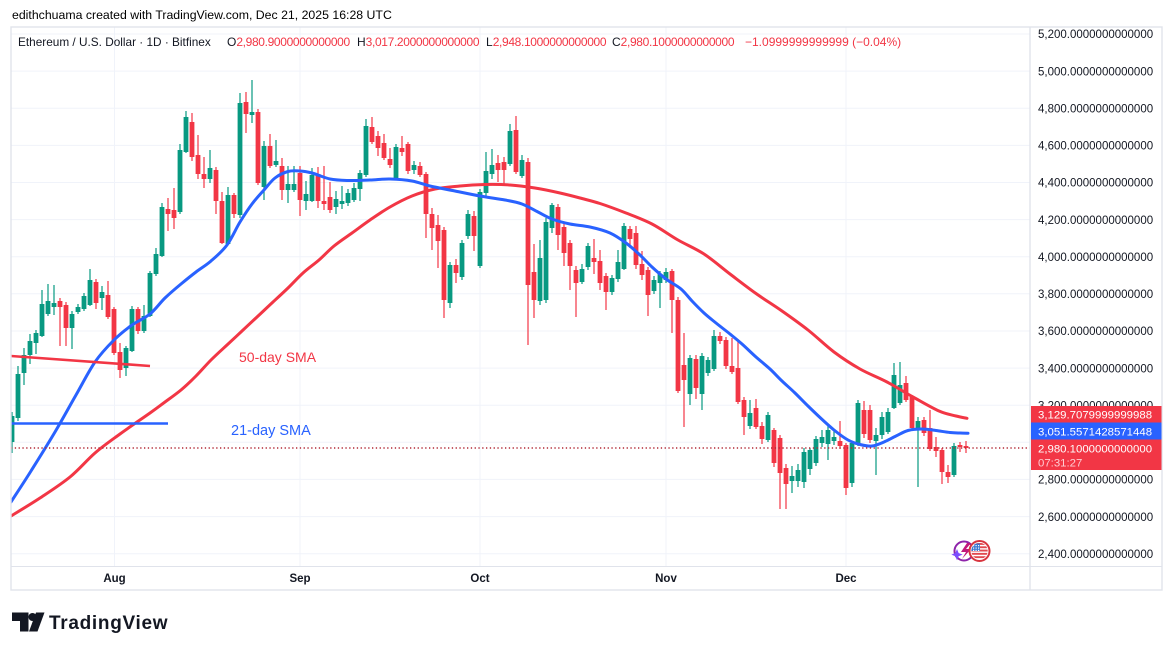  I want to click on svg-text: 4,600.0000000000000, so click(1095, 147).